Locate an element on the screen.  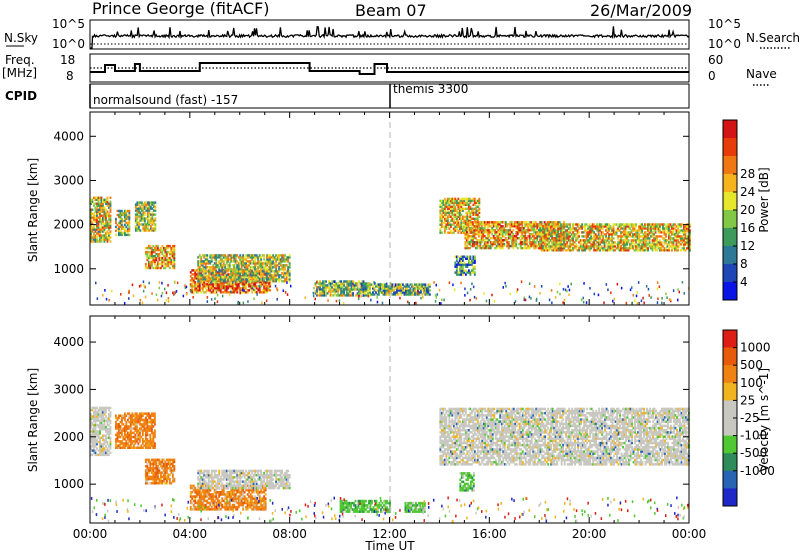
echo-cell-1998 is located at coordinates (363, 287).